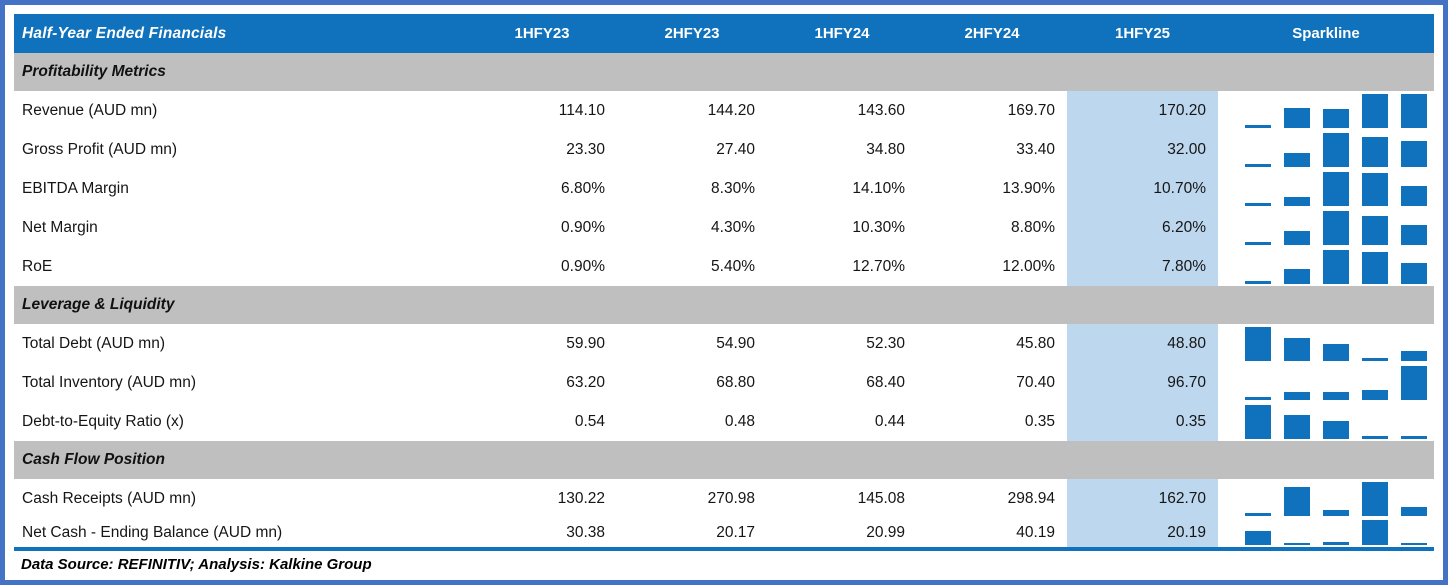  I want to click on row-label: EBITDA Margin, so click(75, 188).